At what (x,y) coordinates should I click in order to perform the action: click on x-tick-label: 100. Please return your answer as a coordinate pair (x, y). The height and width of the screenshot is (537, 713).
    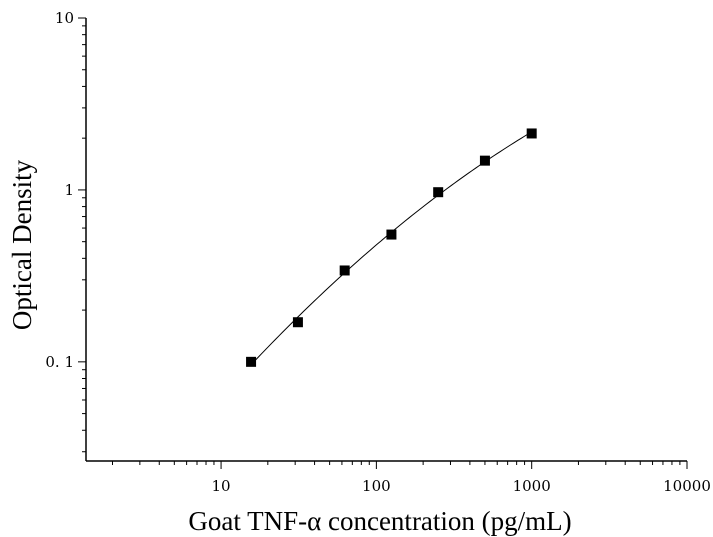
    Looking at the image, I should click on (376, 486).